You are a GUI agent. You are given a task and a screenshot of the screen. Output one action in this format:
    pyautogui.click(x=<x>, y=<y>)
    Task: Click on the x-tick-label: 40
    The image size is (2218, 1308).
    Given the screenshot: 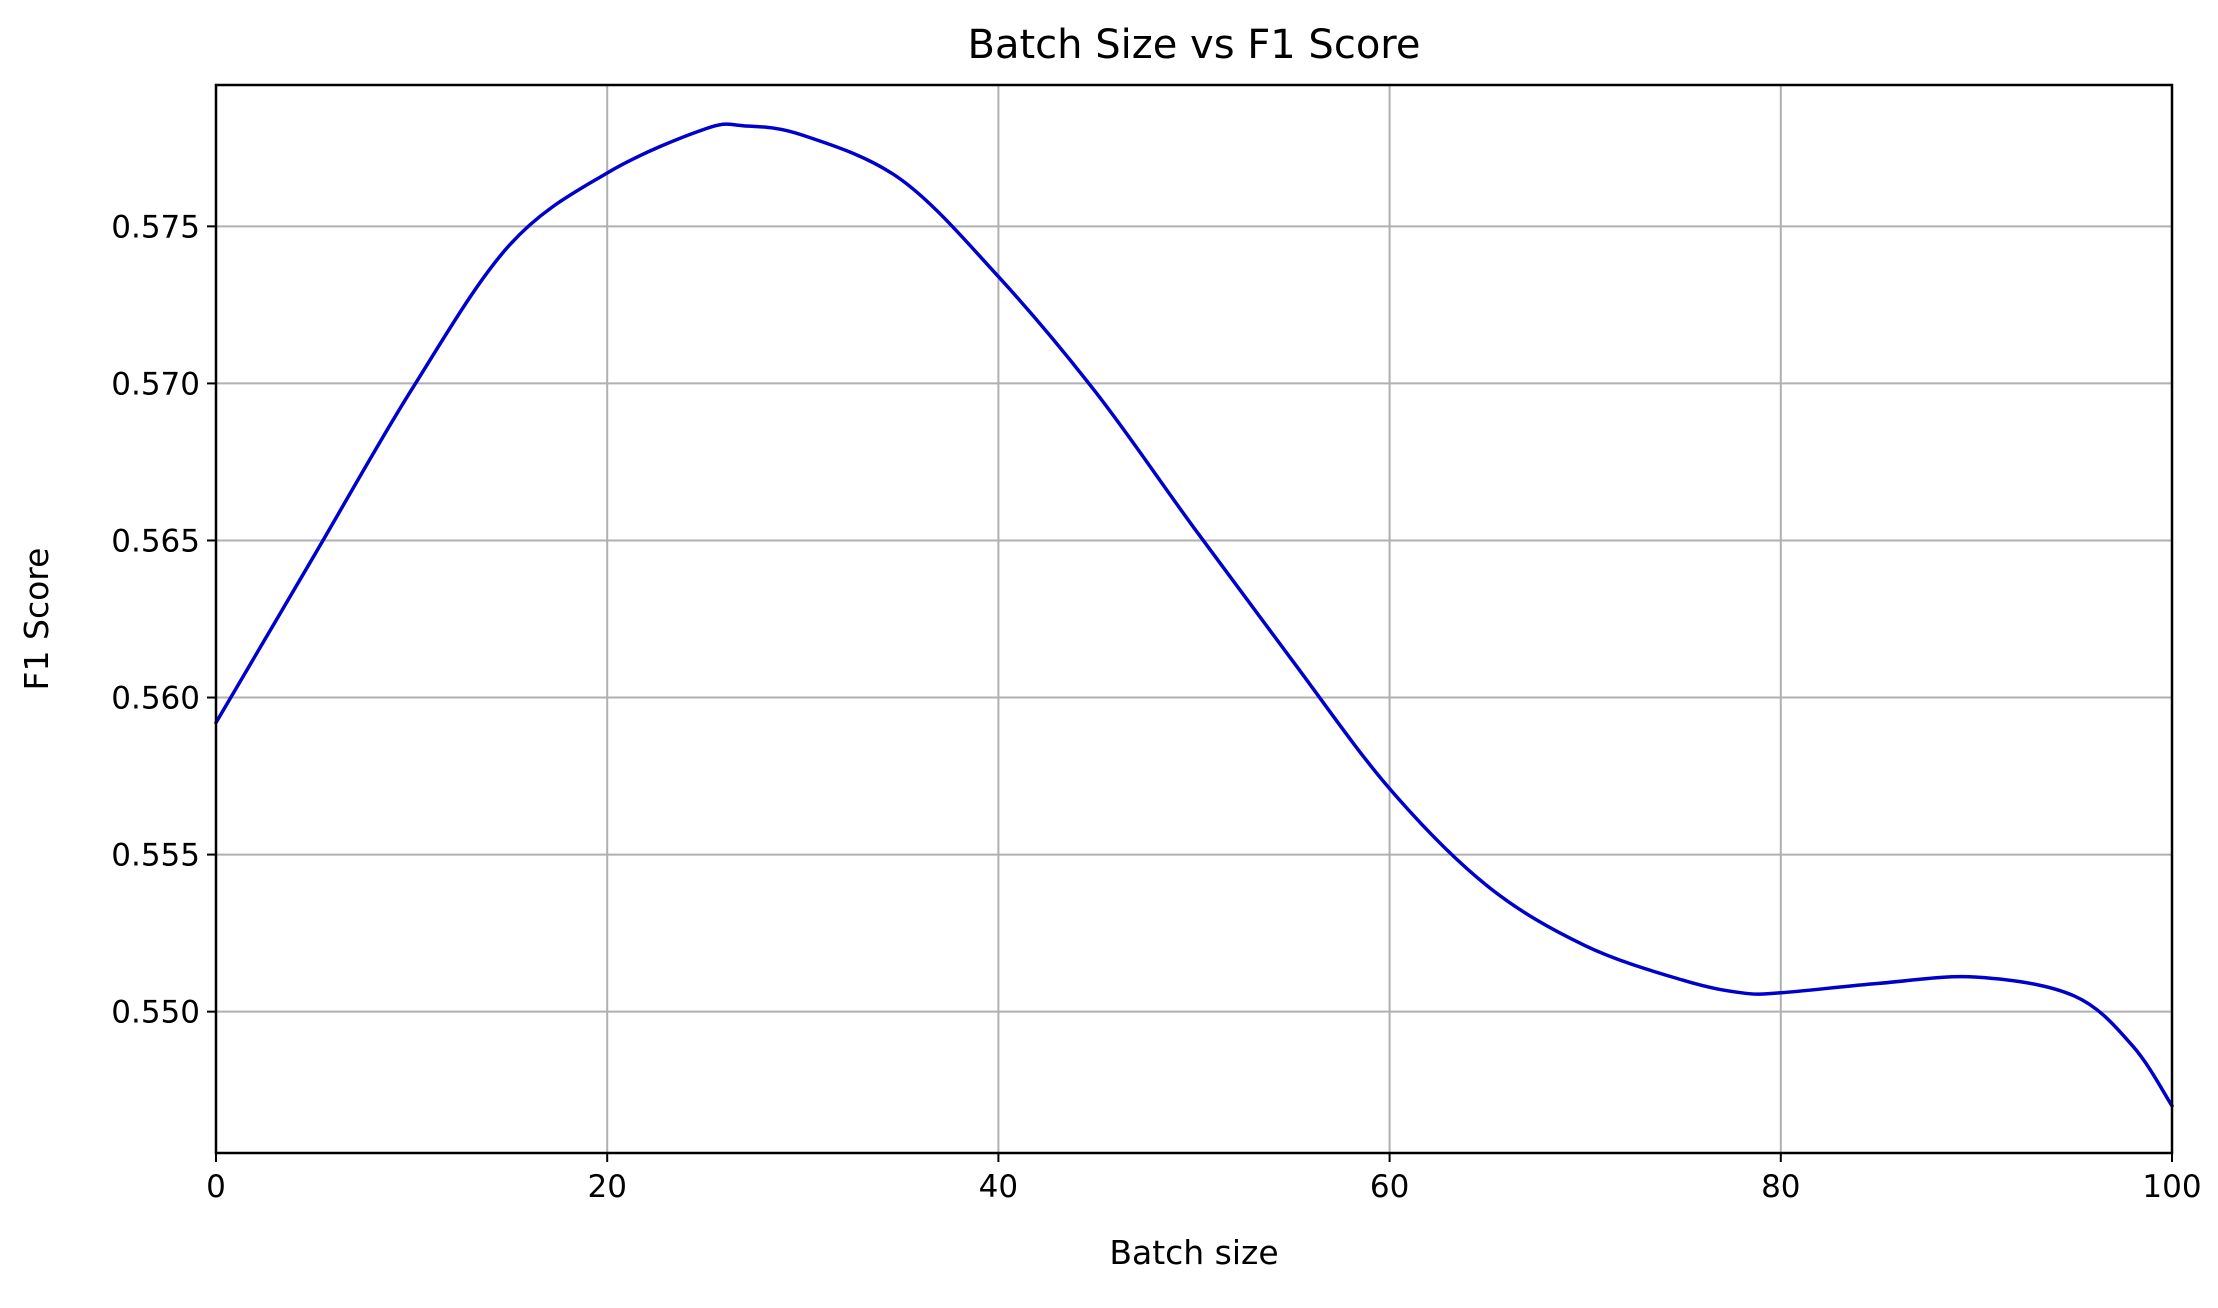 What is the action you would take?
    pyautogui.click(x=998, y=1187)
    